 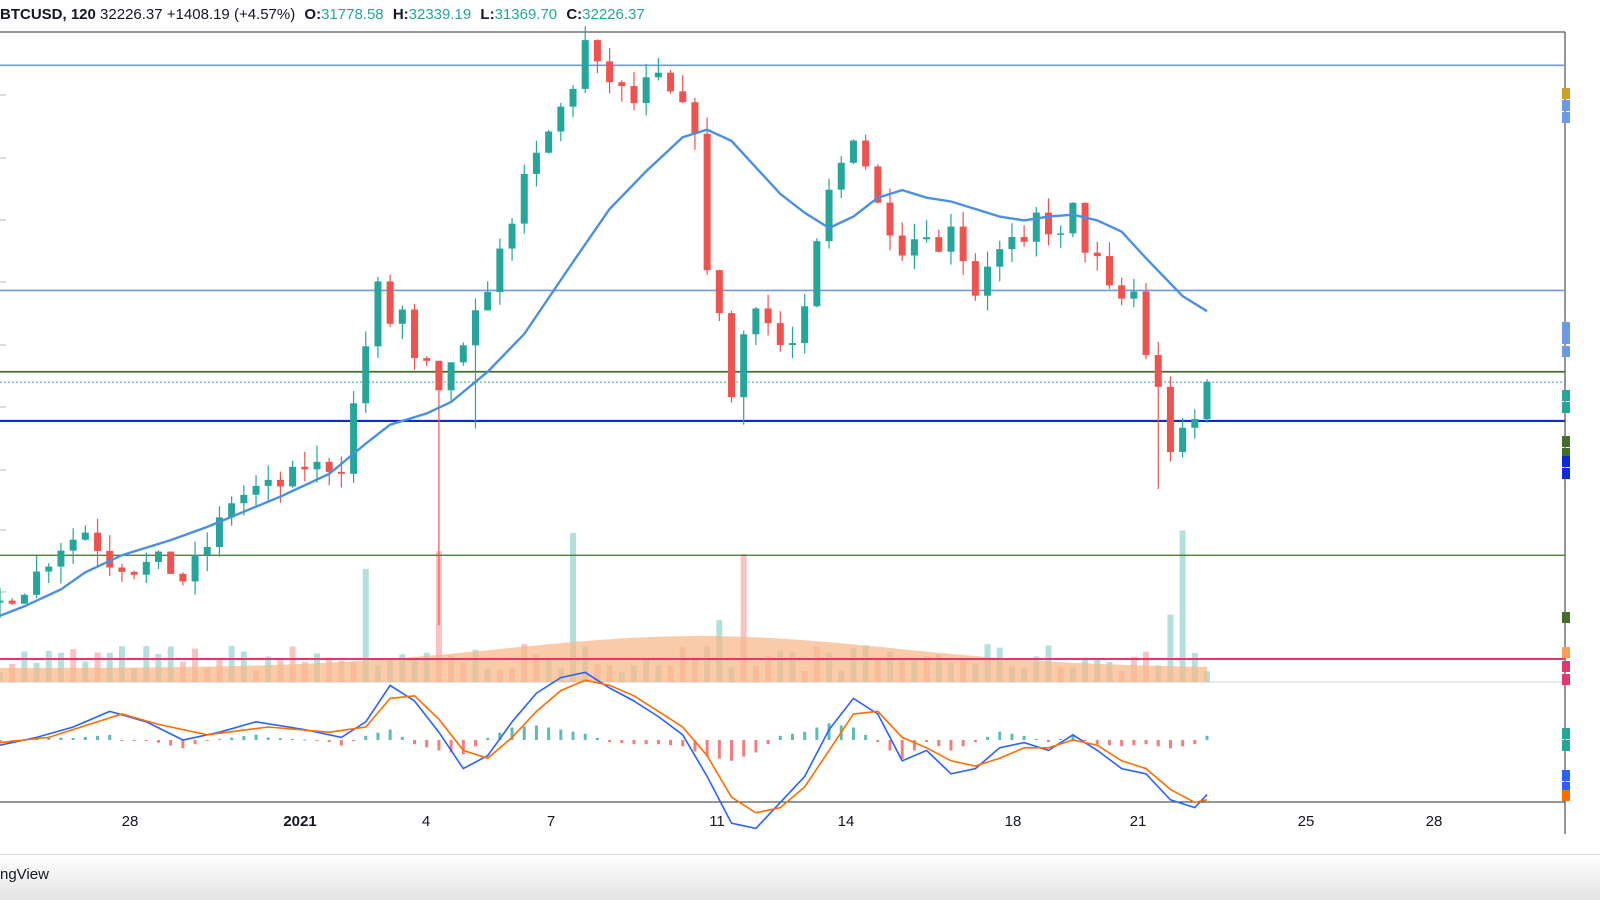 What do you see at coordinates (782, 821) in the screenshot?
I see `time-axis: 28 2021 4 7 11 14 18 21 25 28` at bounding box center [782, 821].